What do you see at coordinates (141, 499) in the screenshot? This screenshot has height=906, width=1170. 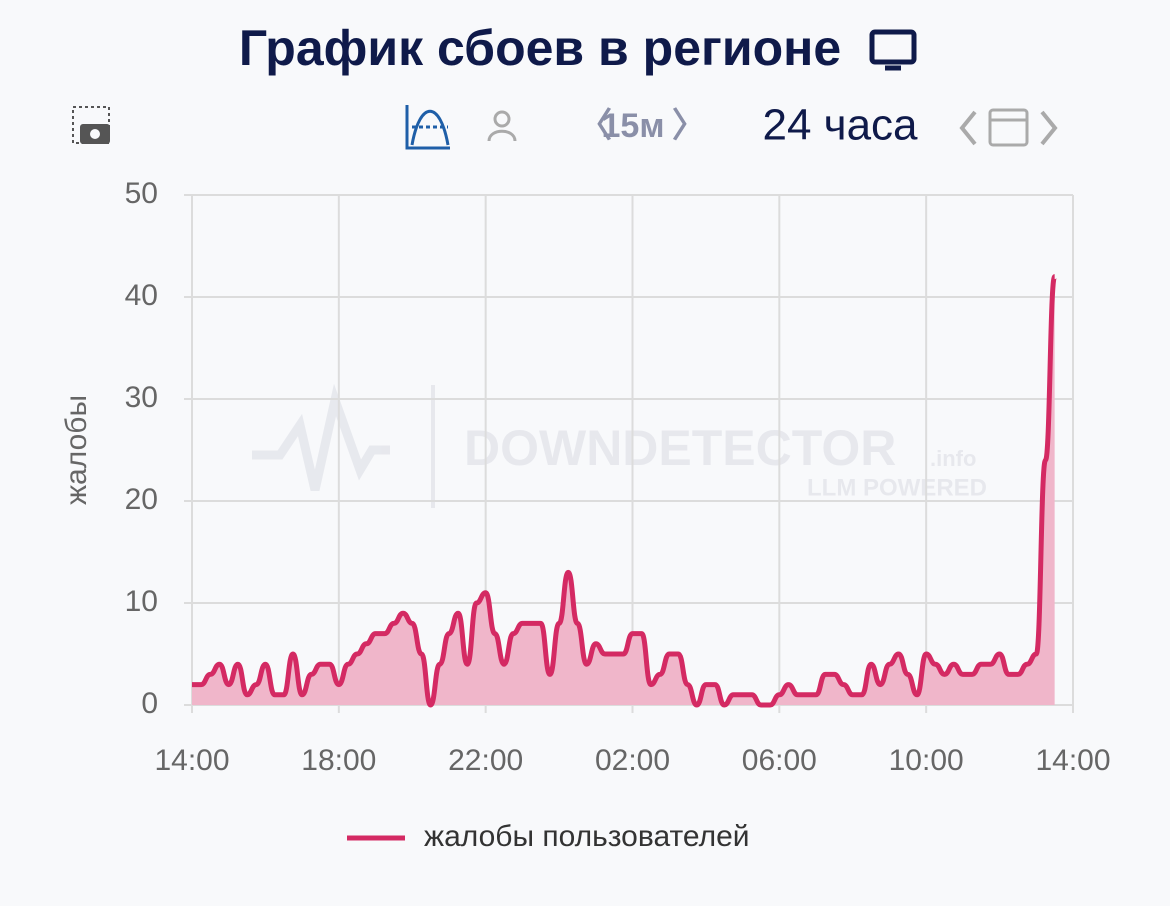 I see `y-tick-label: 20` at bounding box center [141, 499].